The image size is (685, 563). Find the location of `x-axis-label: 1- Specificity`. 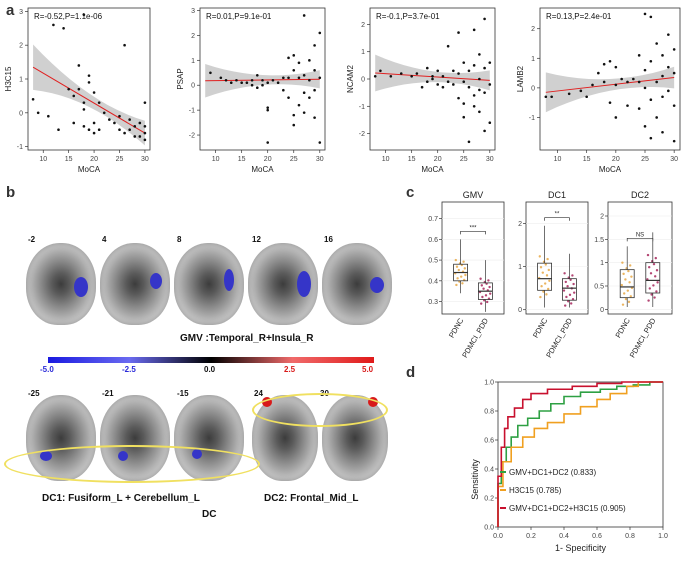

x-axis-label: 1- Specificity is located at coordinates (581, 548).